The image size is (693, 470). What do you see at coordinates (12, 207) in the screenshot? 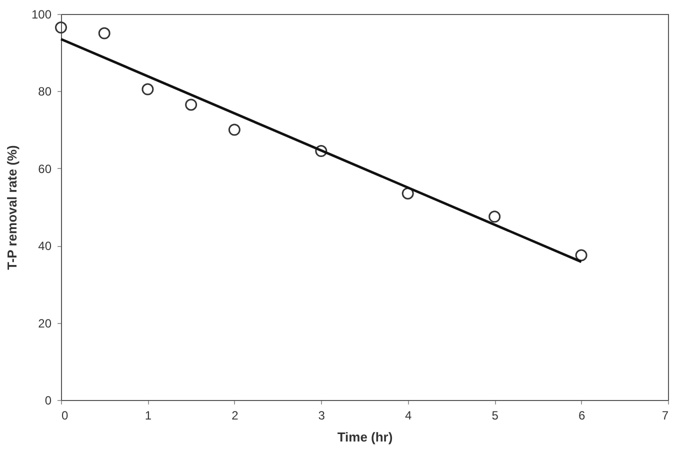
I see `y-axis-title: T-P removal rate (%)` at bounding box center [12, 207].